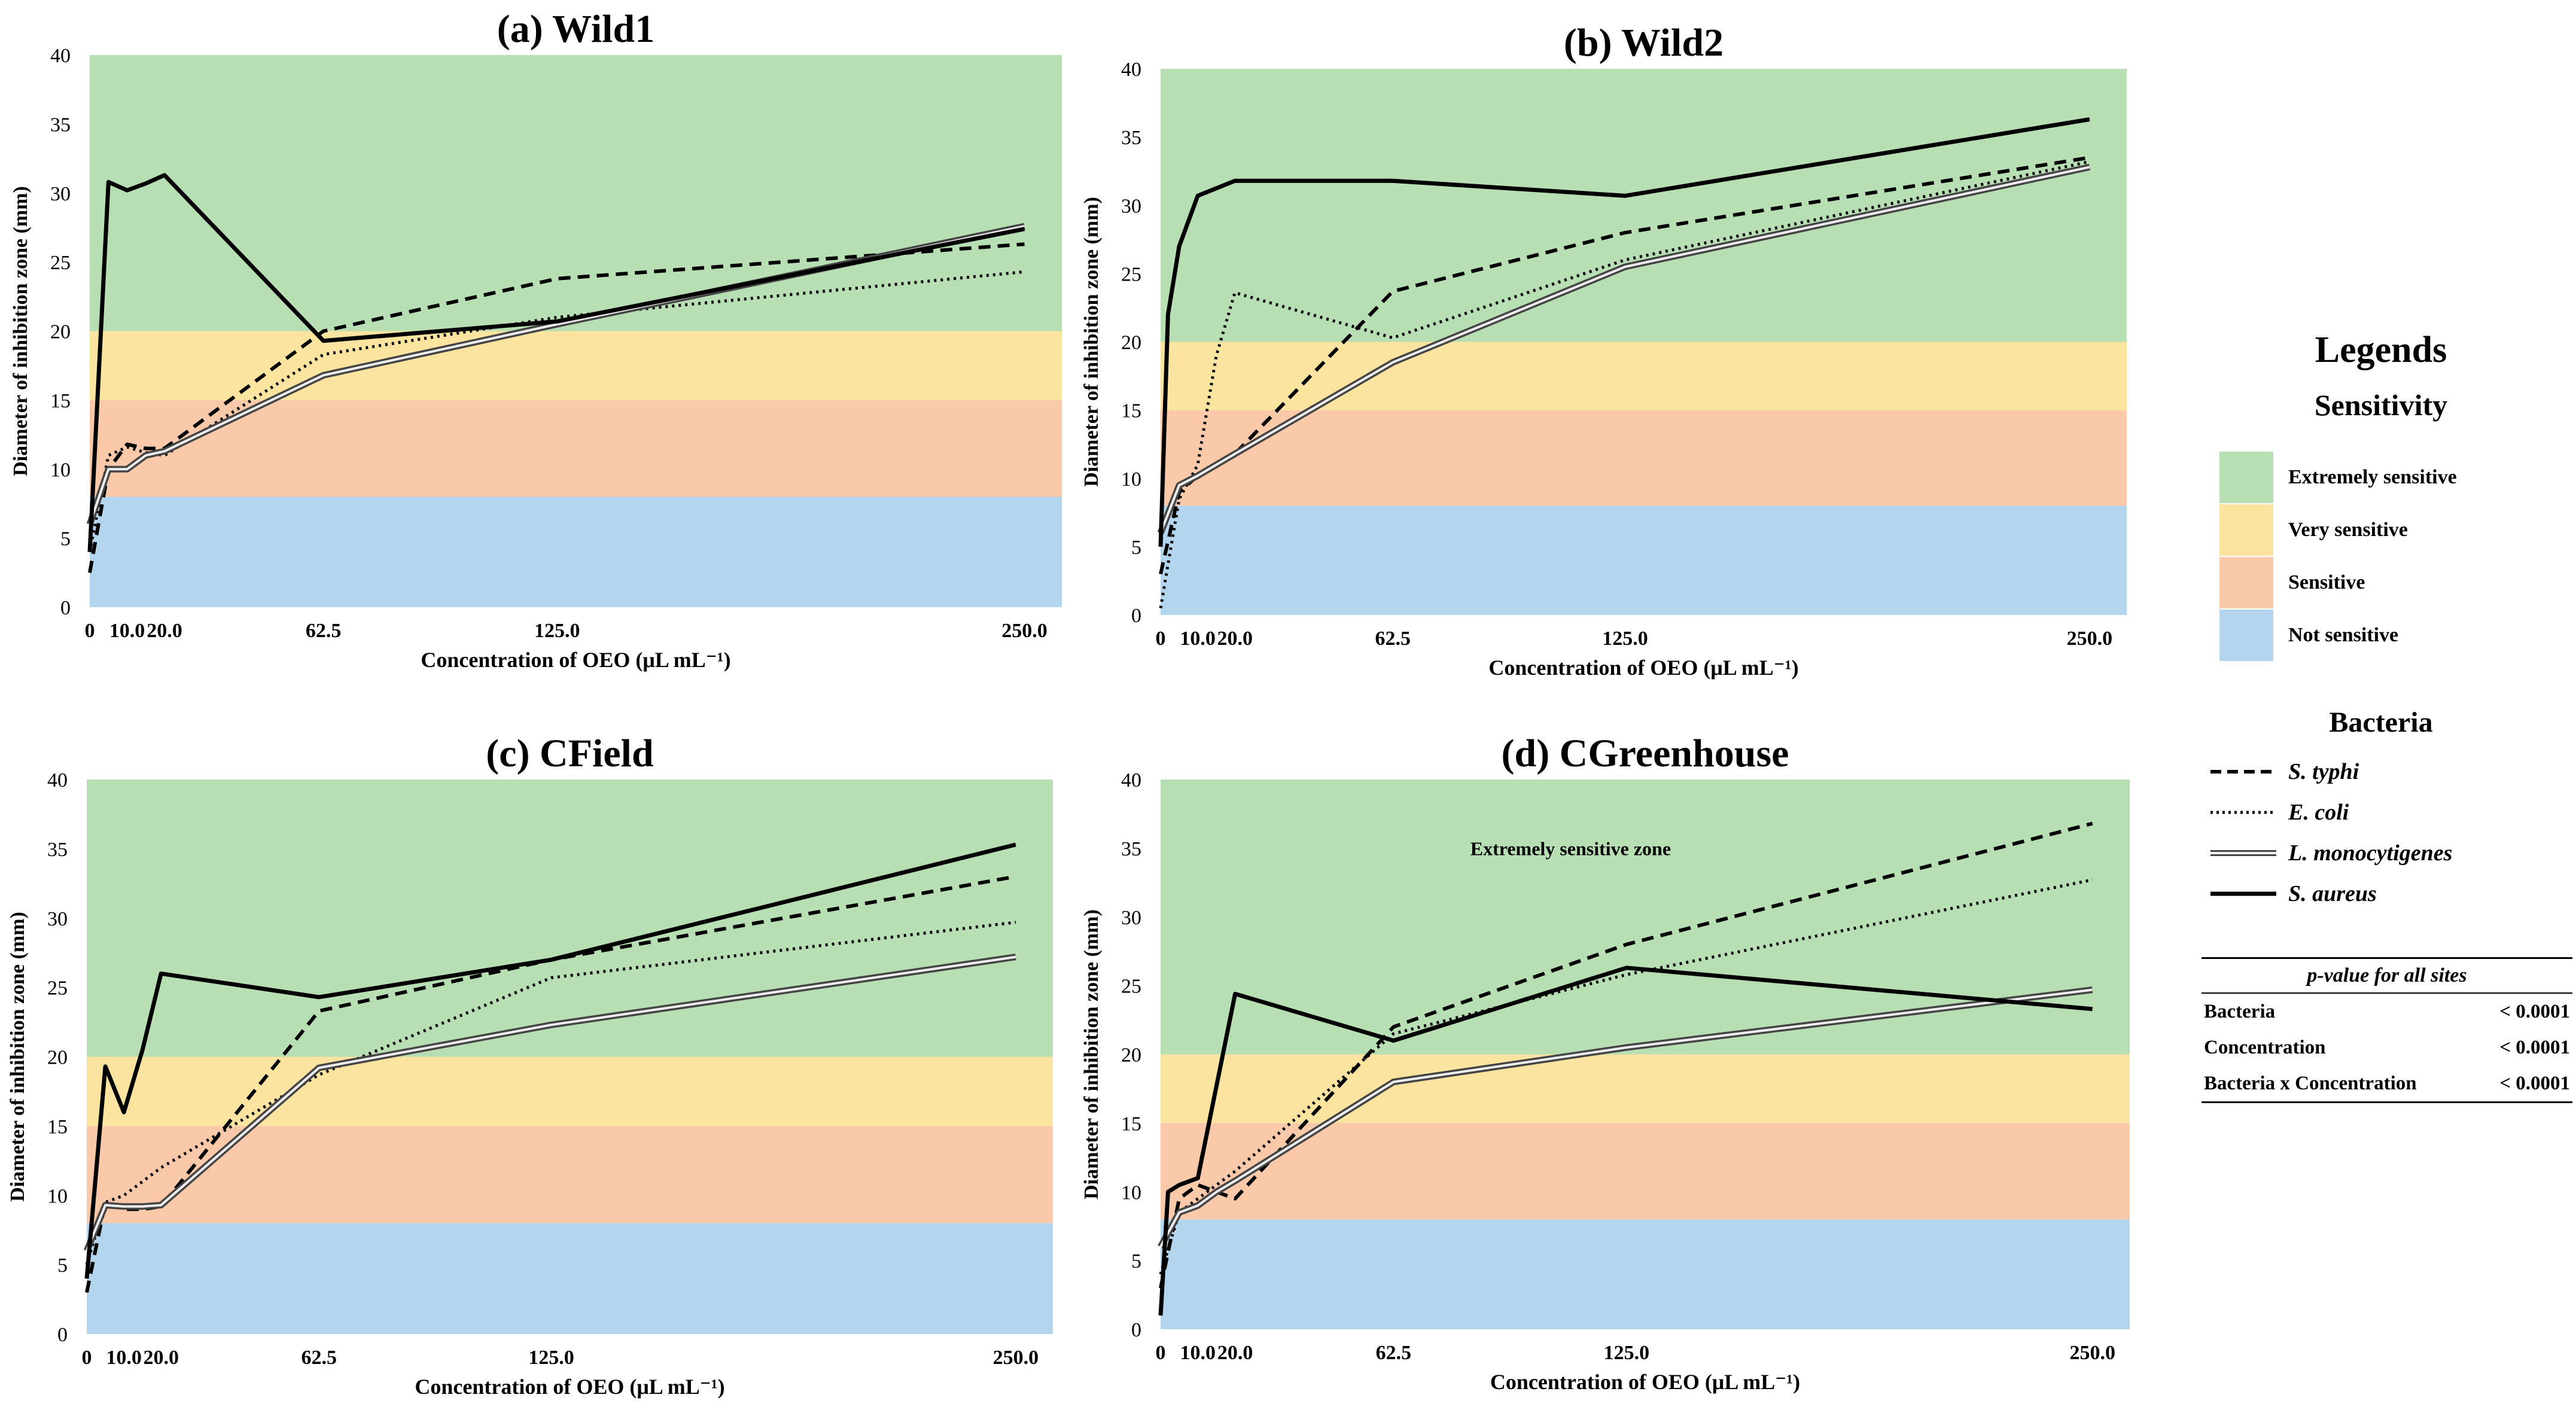 This screenshot has height=1419, width=2576. What do you see at coordinates (1645, 753) in the screenshot?
I see `chart-title: (d) CGreenhouse` at bounding box center [1645, 753].